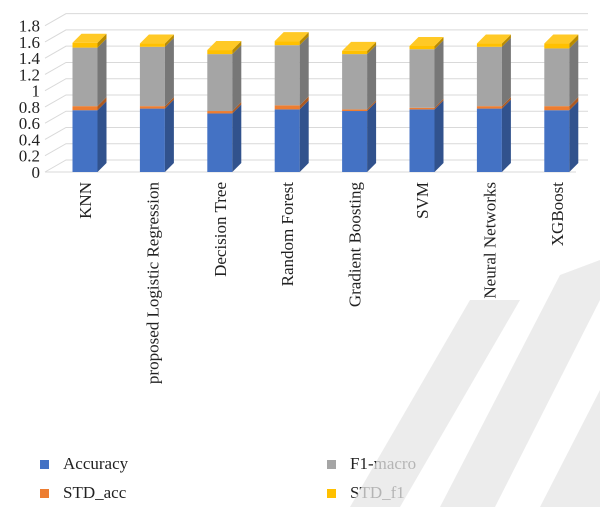 The width and height of the screenshot is (600, 507). What do you see at coordinates (557, 214) in the screenshot?
I see `x-tick-label-xgboost: XGBoost` at bounding box center [557, 214].